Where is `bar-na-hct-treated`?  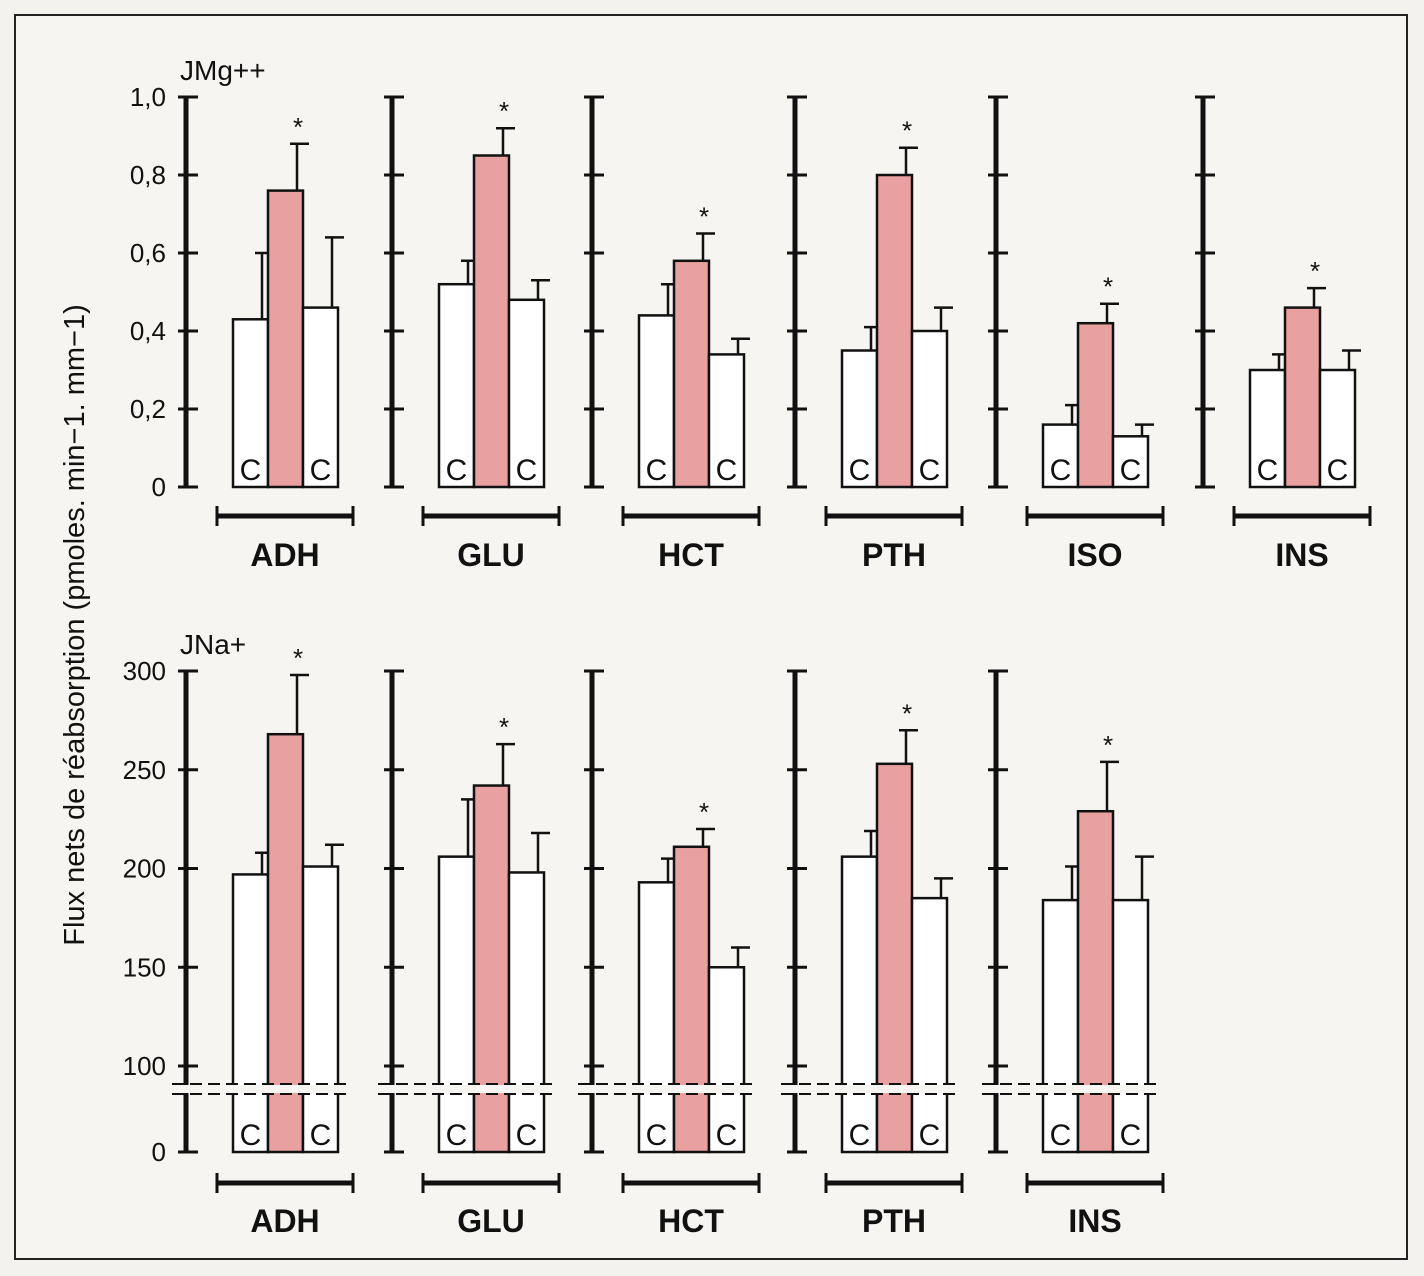 bar-na-hct-treated is located at coordinates (691, 999).